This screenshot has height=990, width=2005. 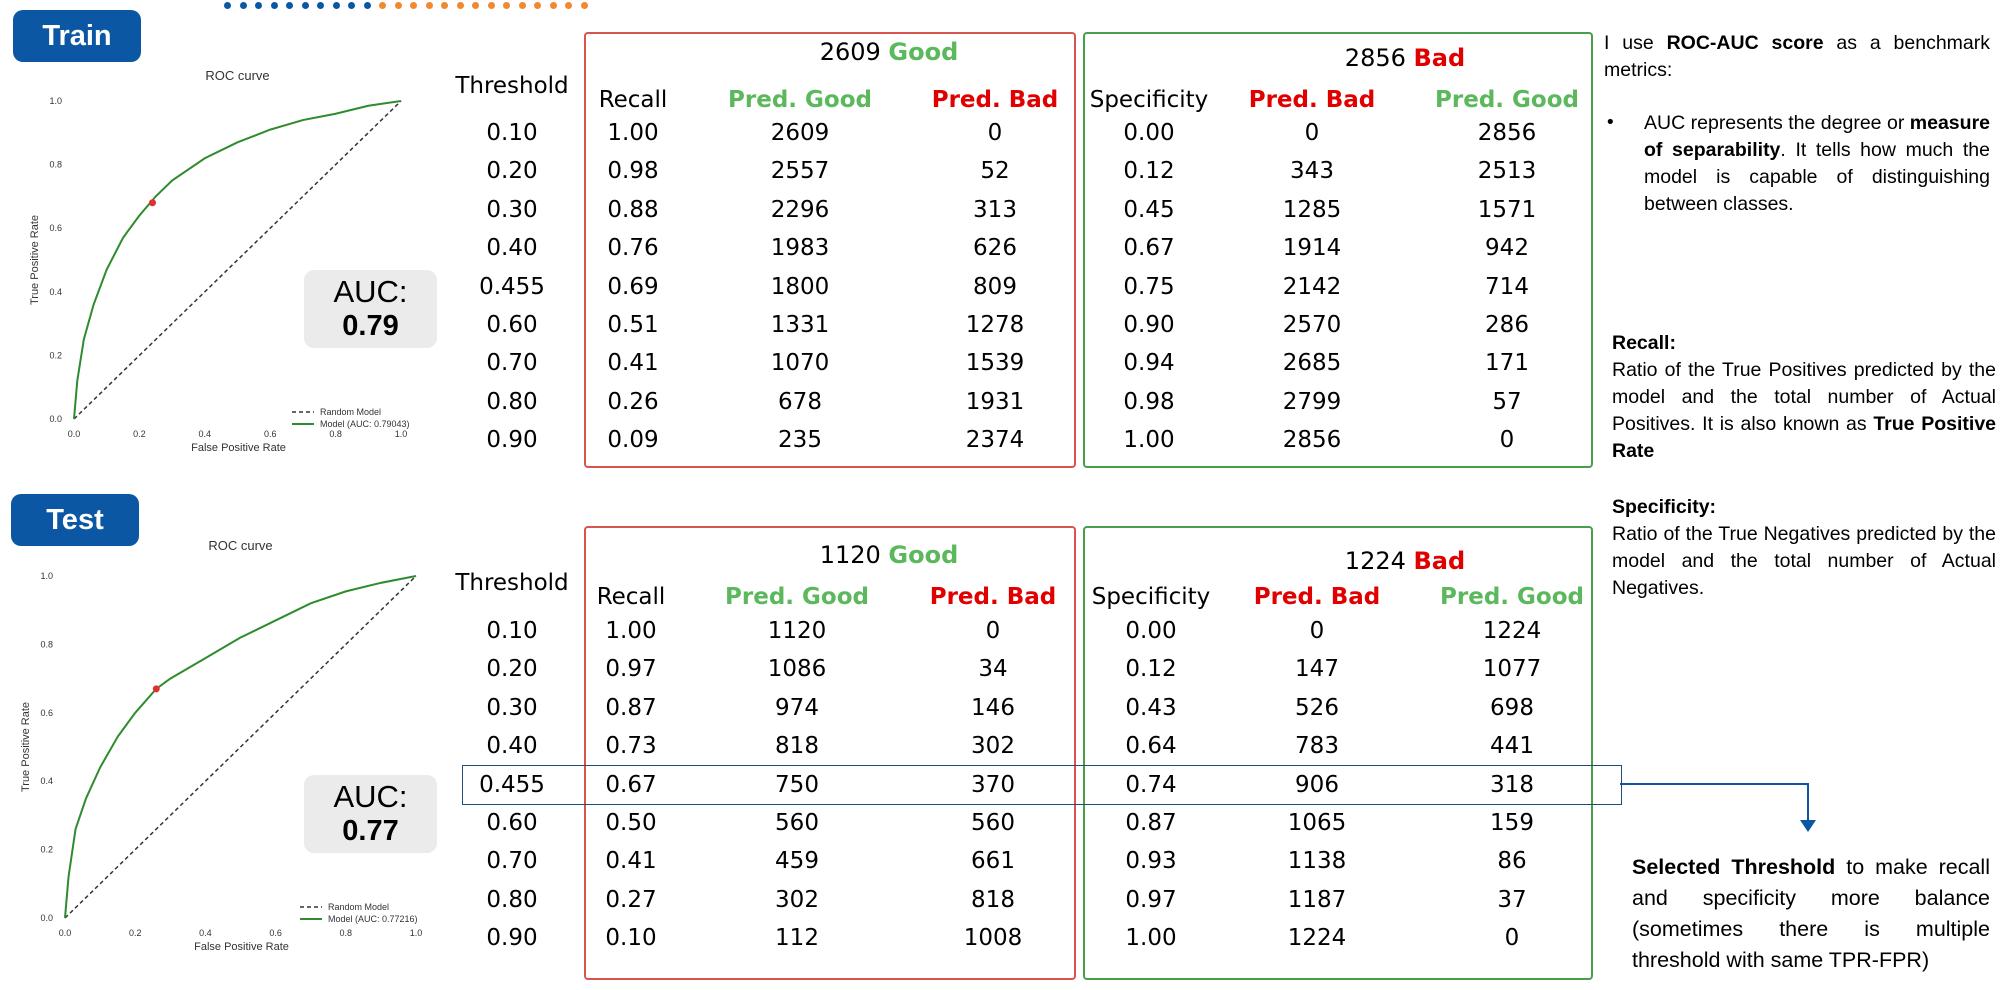 I want to click on train-auc-box: AUC: 0.79, so click(x=370, y=309).